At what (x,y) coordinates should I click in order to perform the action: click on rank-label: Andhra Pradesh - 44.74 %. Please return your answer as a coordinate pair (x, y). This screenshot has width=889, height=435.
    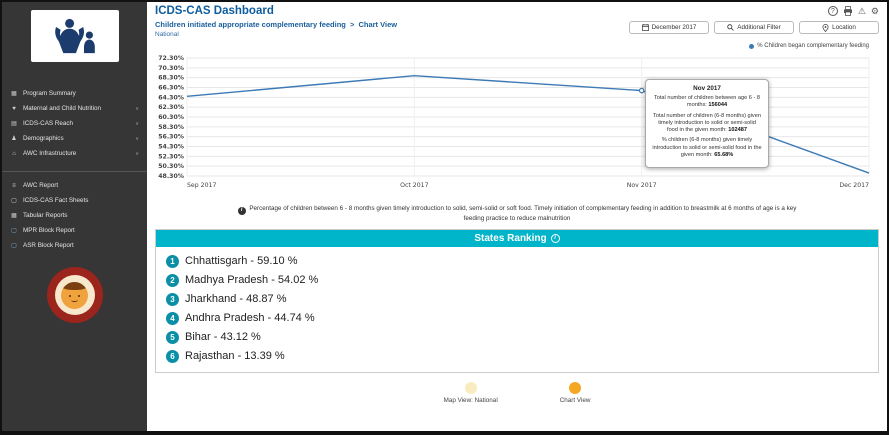
    Looking at the image, I should click on (250, 318).